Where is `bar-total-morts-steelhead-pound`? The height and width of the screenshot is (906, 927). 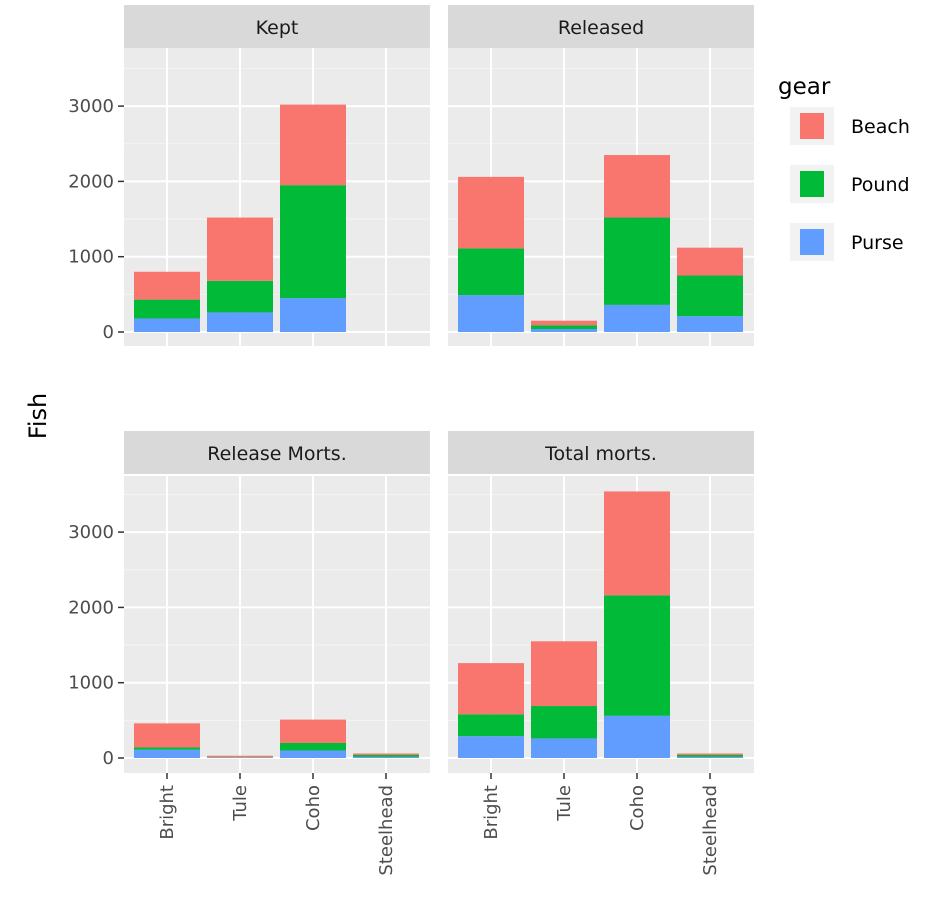
bar-total-morts-steelhead-pound is located at coordinates (710, 755).